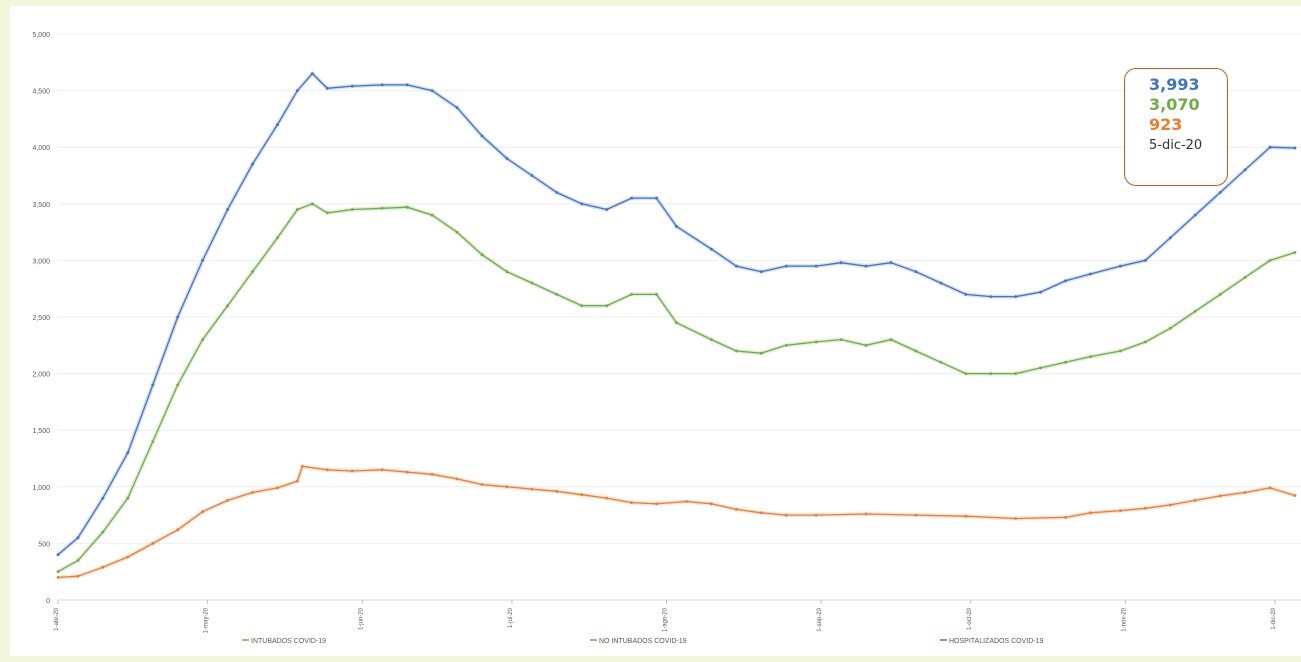 This screenshot has height=662, width=1301. Describe the element at coordinates (511, 617) in the screenshot. I see `x-tick-label: 1-jul-20` at that location.